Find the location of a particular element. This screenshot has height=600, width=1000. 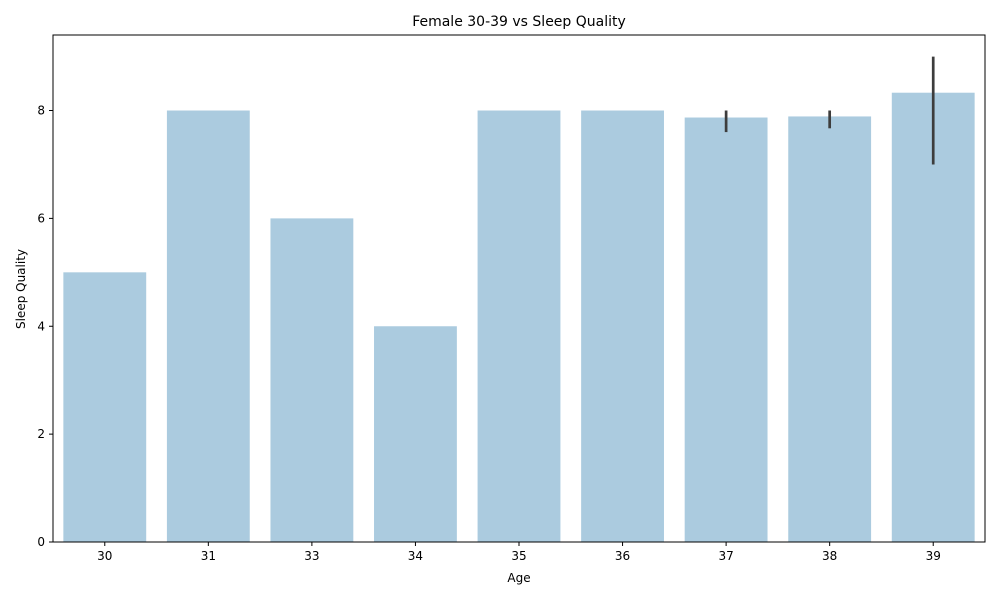

x-axis-label: Age is located at coordinates (518, 578).